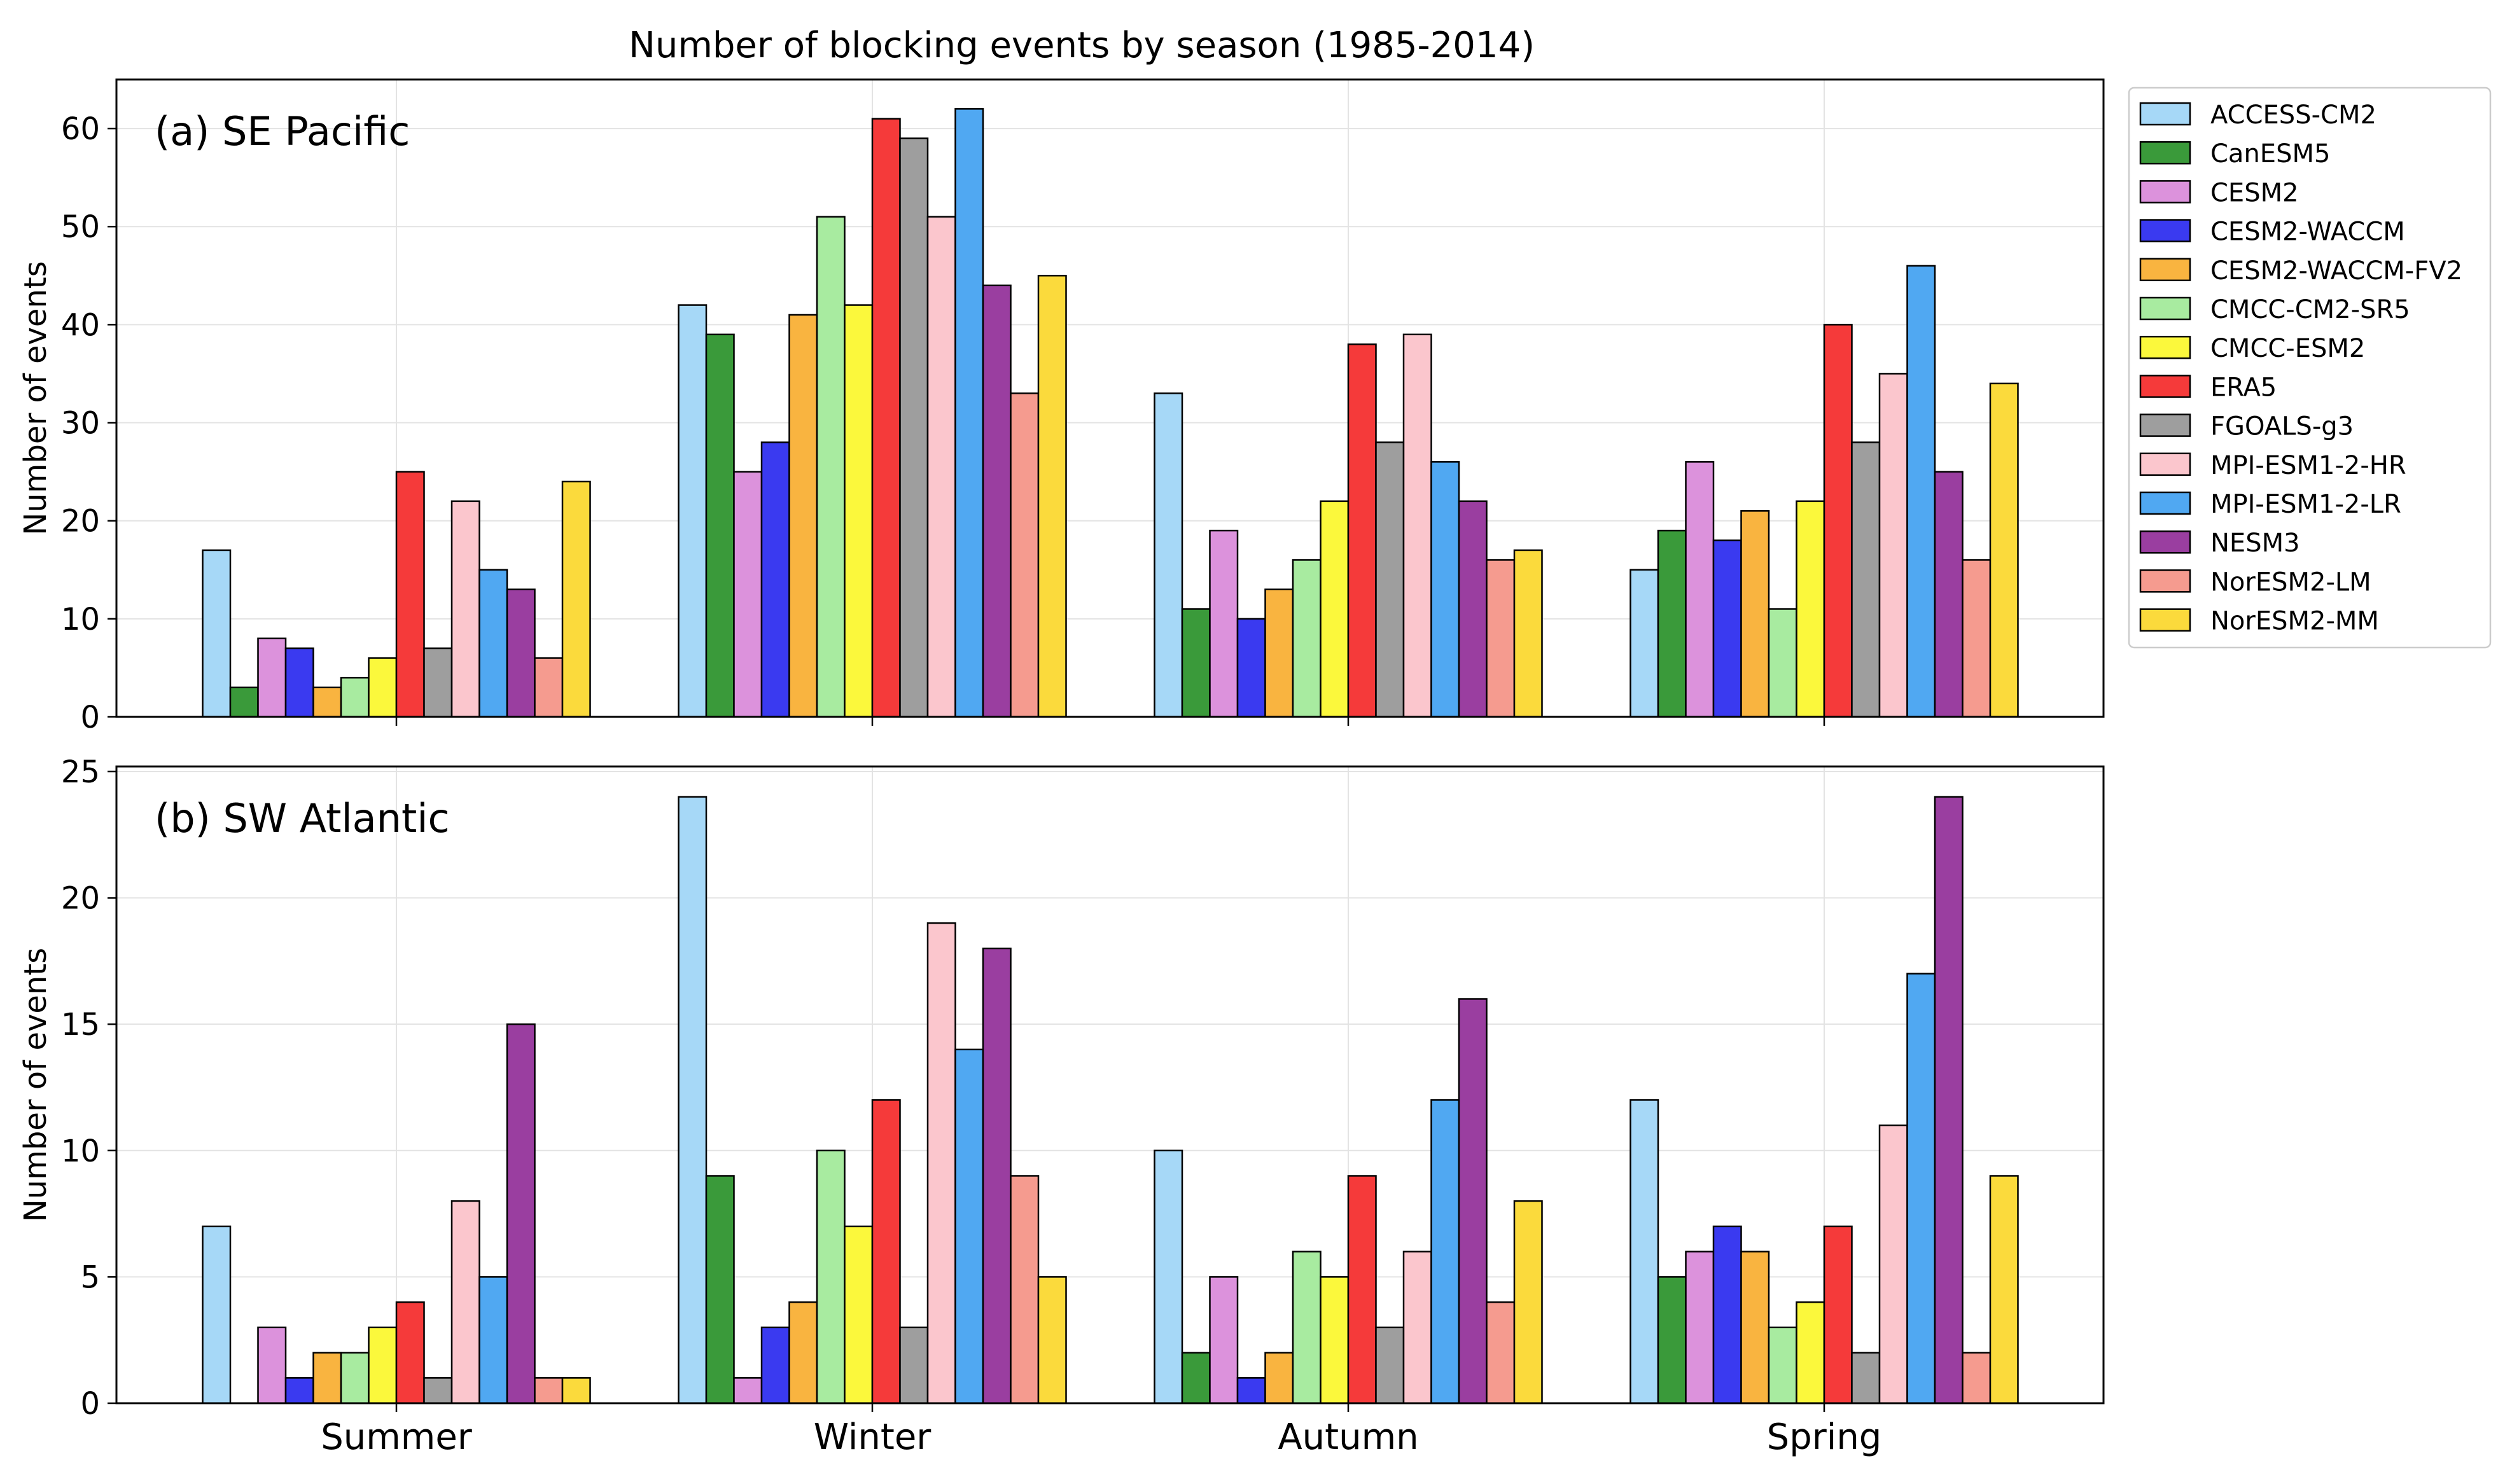  Describe the element at coordinates (2293, 115) in the screenshot. I see `legend-label-access-cm2: ACCESS-CM2` at that location.